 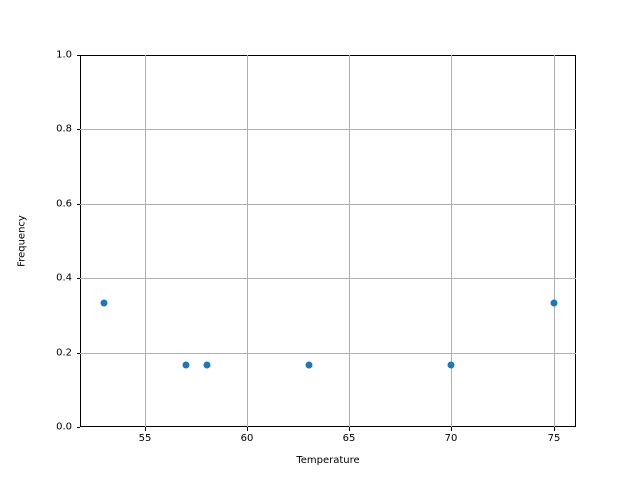 I want to click on x-tick-label: 70, so click(x=451, y=438).